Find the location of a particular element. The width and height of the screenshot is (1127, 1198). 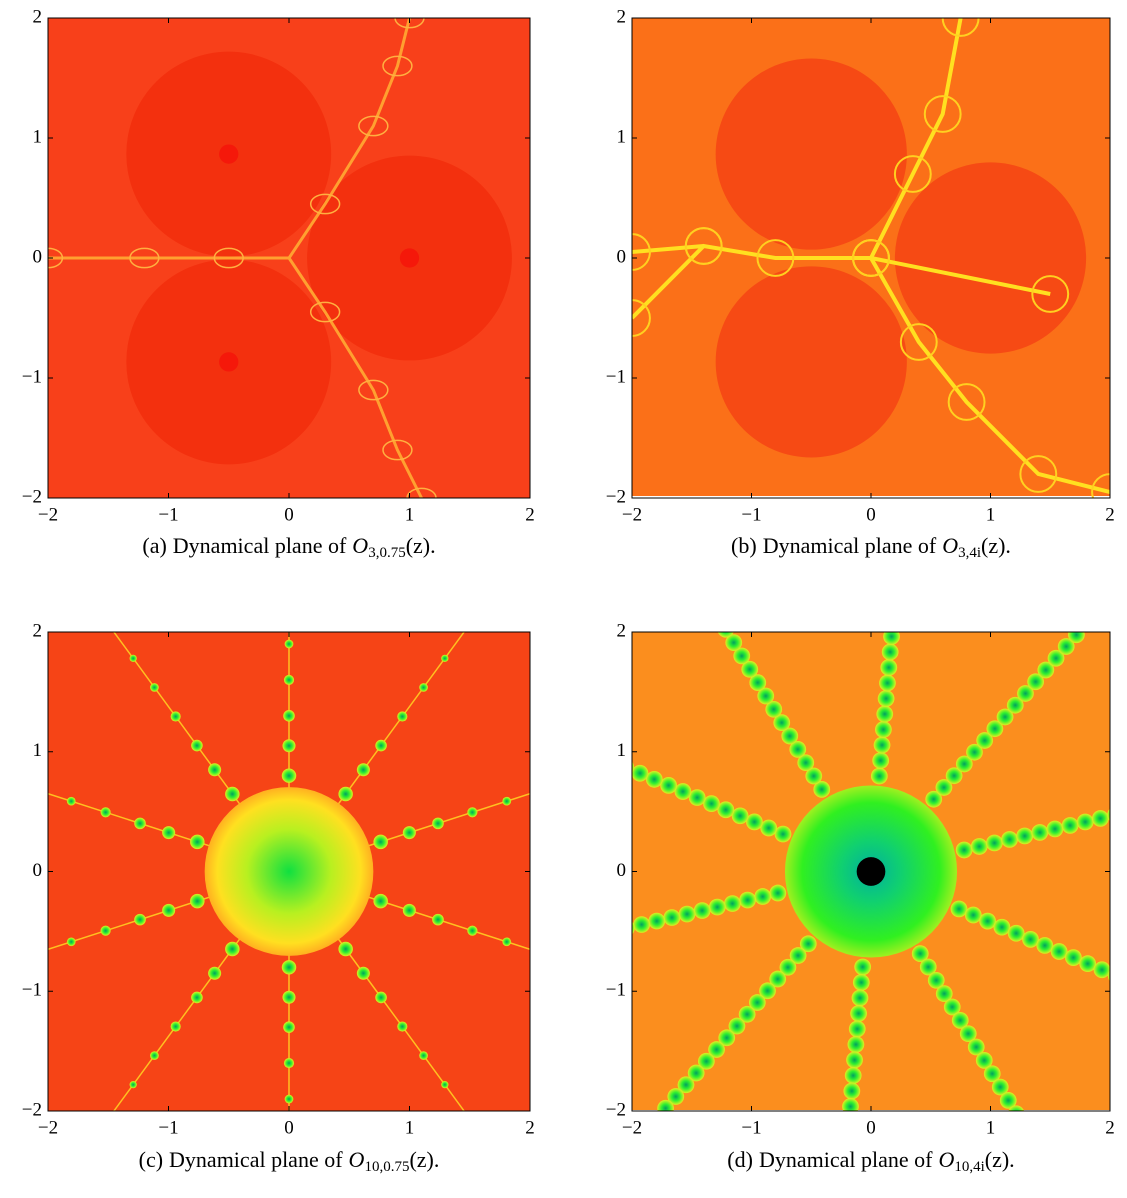

x-tick-label: −1 is located at coordinates (751, 514).